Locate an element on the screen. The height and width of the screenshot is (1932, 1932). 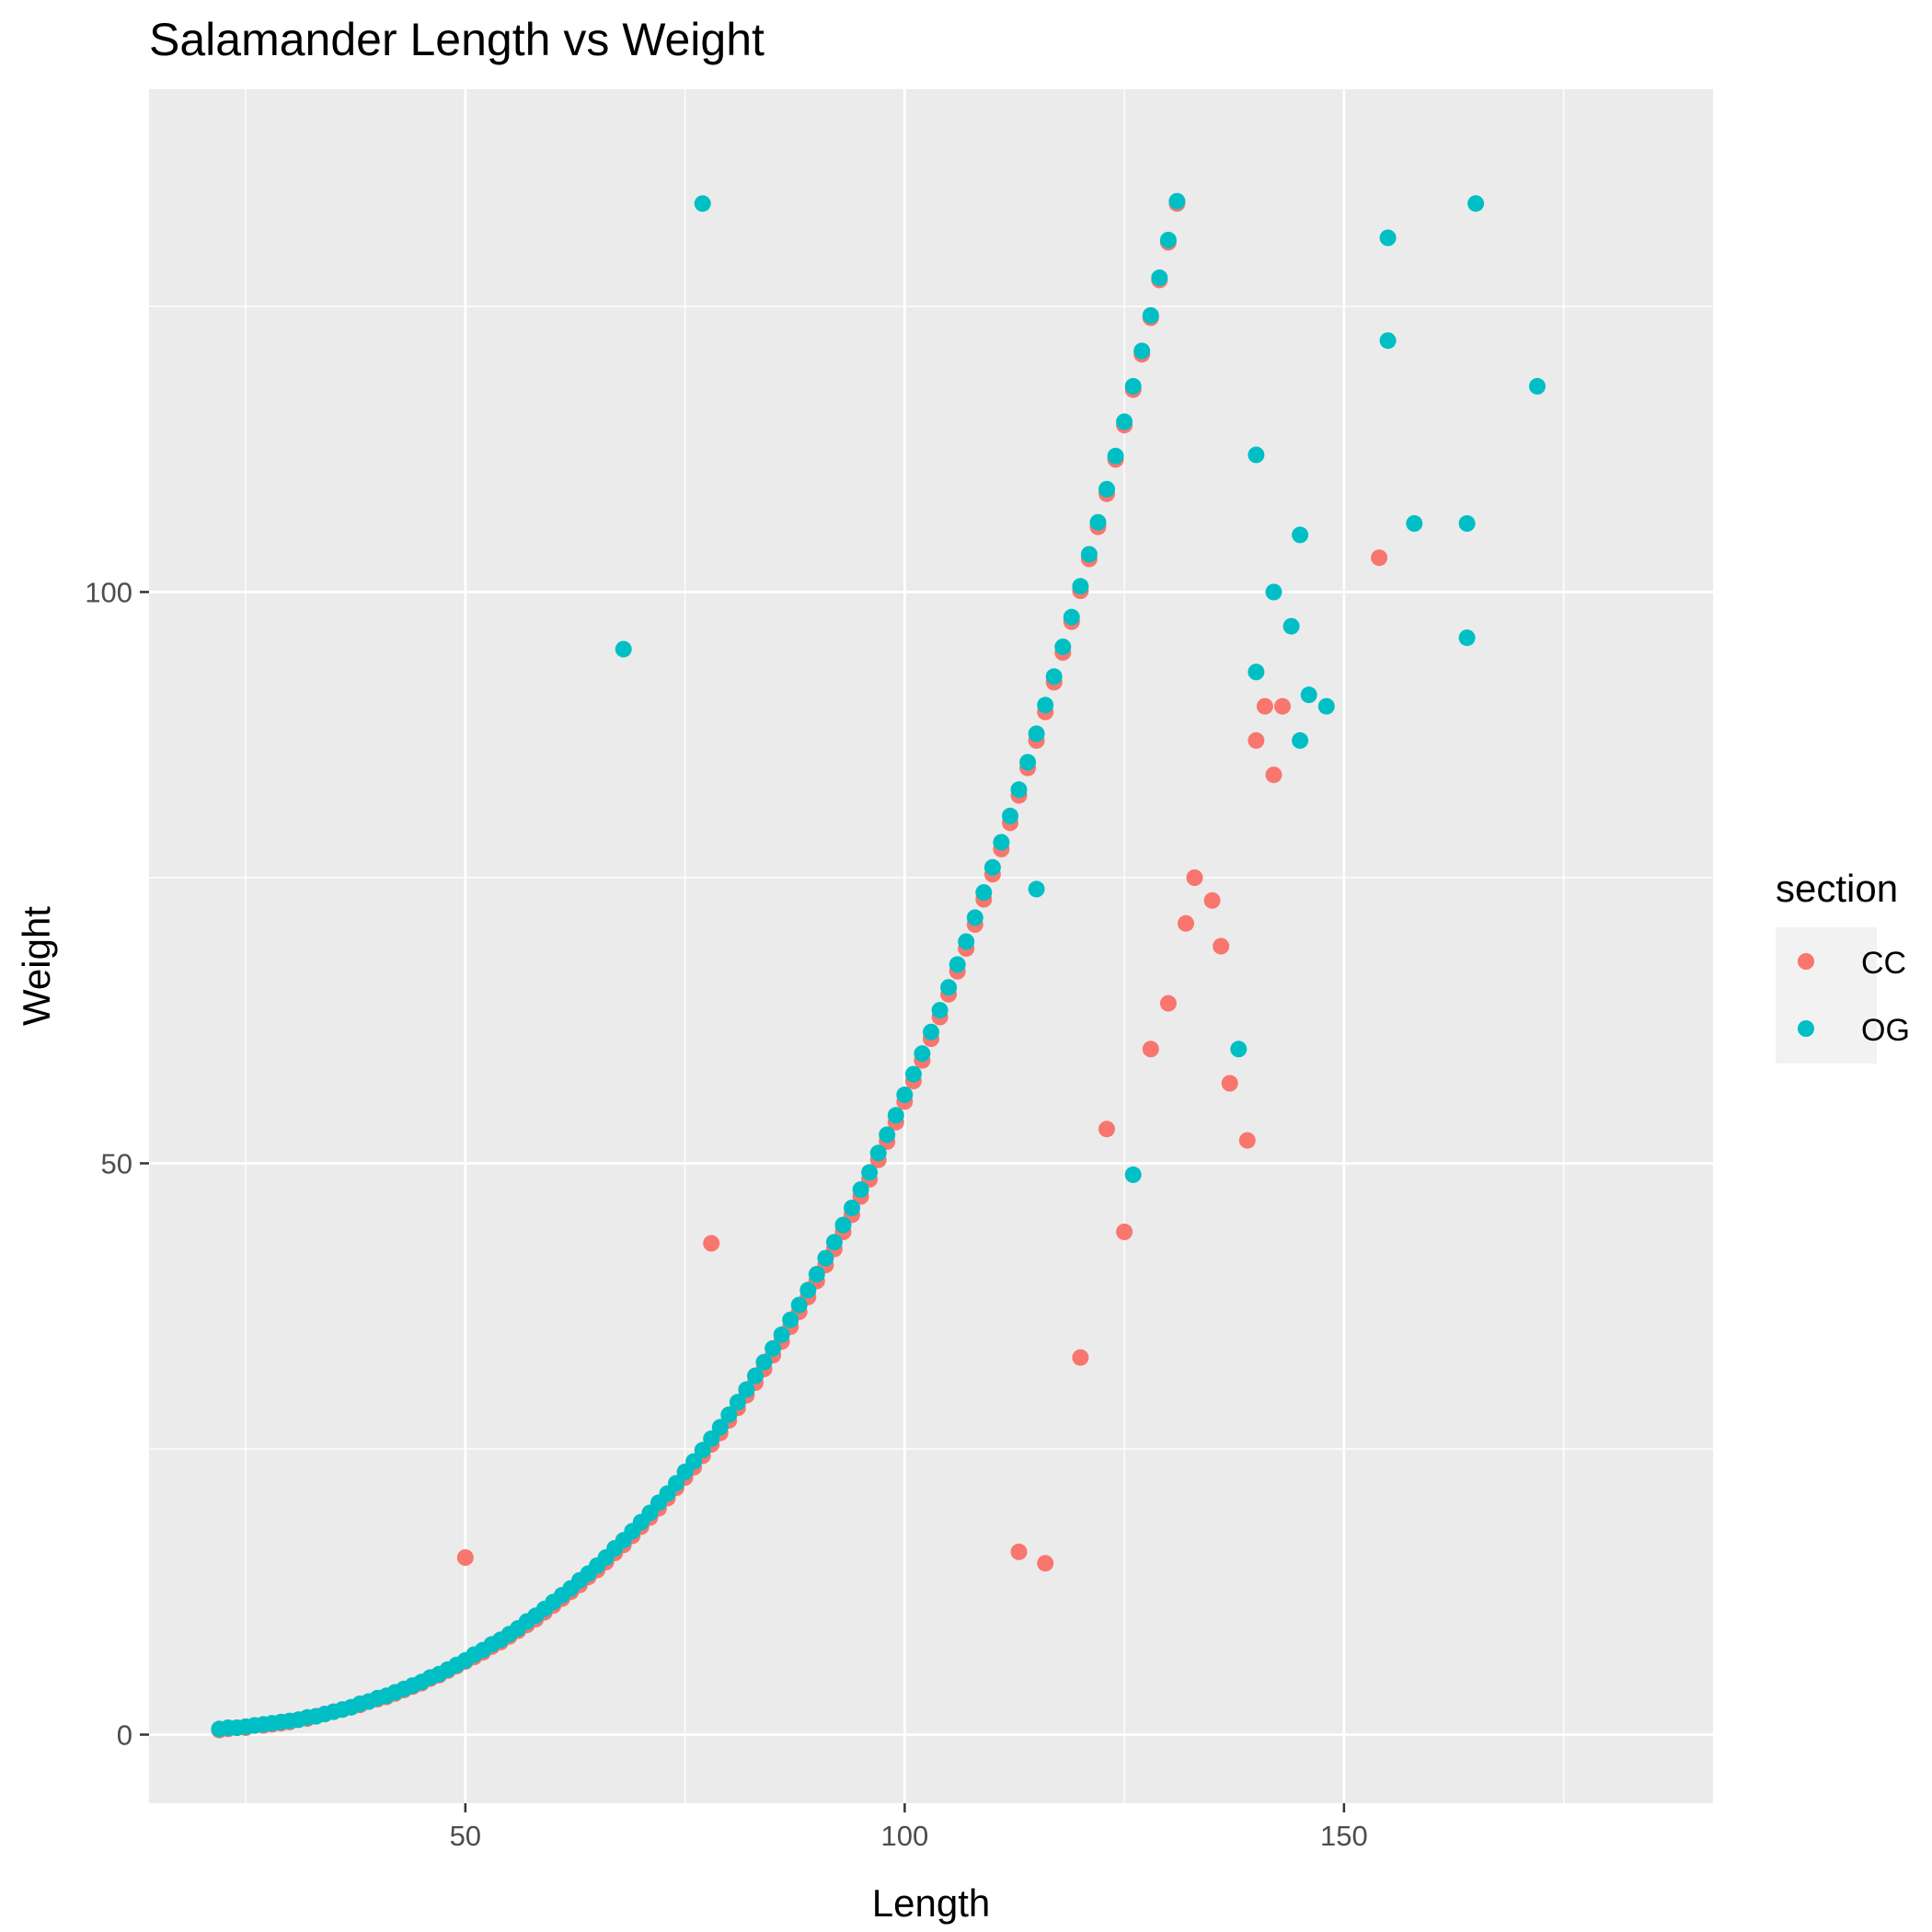
legend-label-og: OG is located at coordinates (1886, 1030).